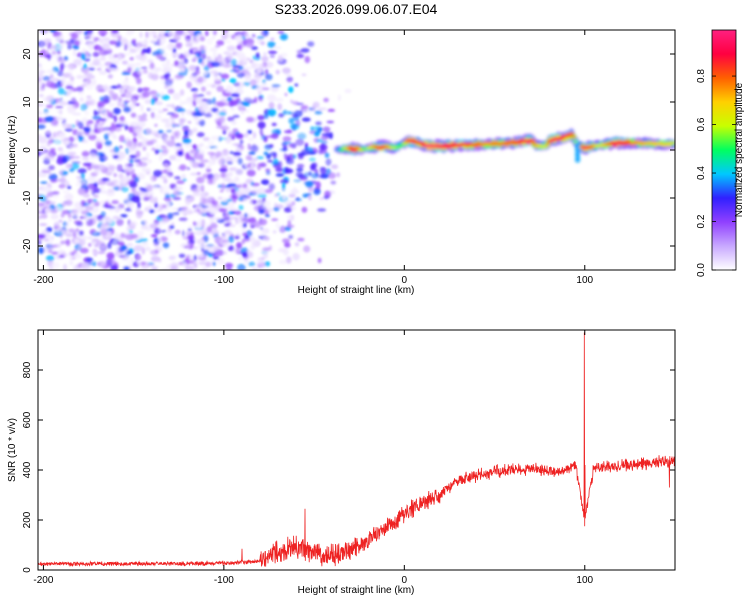 The height and width of the screenshot is (600, 750). What do you see at coordinates (27, 102) in the screenshot?
I see `y-tick-label: 10` at bounding box center [27, 102].